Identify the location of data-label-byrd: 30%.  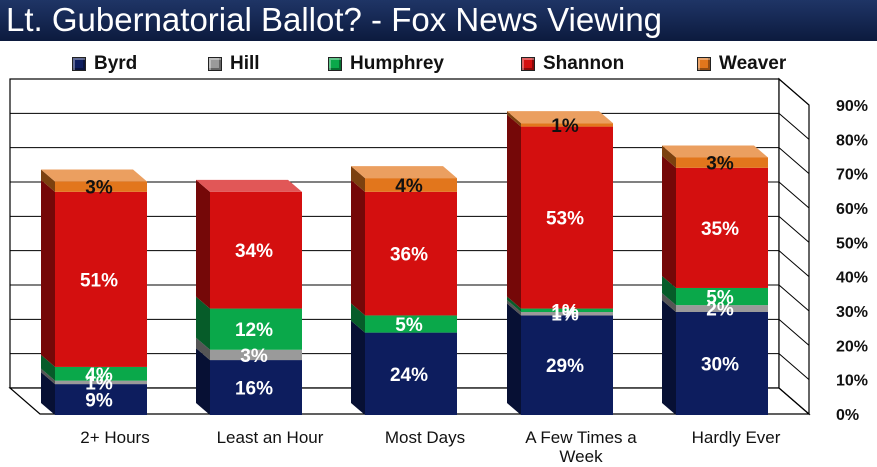
(720, 365).